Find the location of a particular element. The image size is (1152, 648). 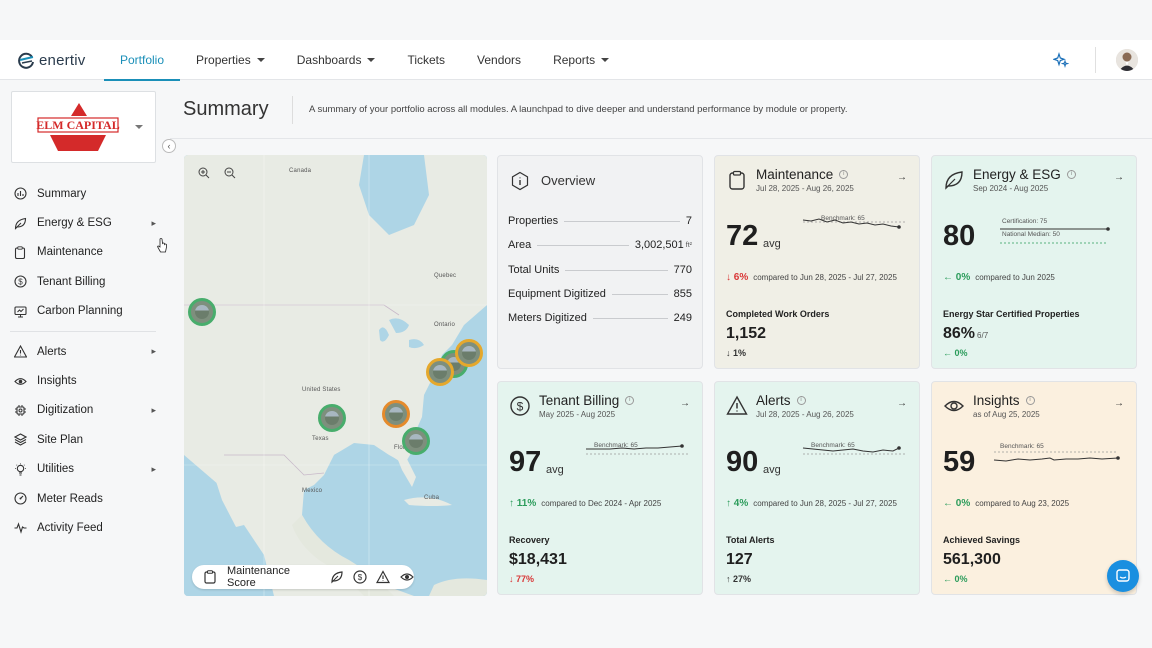

chip-icon is located at coordinates (20, 410).